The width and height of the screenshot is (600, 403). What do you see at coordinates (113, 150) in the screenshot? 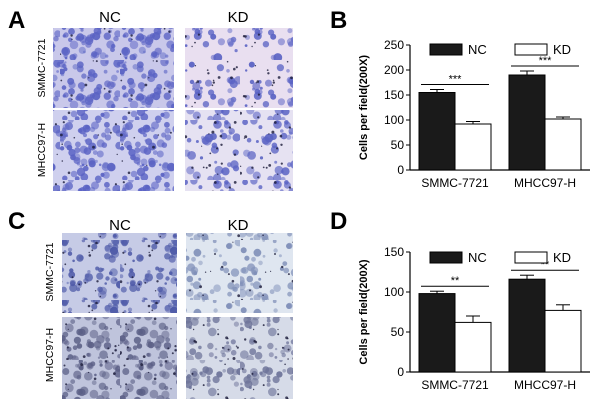
I see `micrograph-a-mhcc-nc` at bounding box center [113, 150].